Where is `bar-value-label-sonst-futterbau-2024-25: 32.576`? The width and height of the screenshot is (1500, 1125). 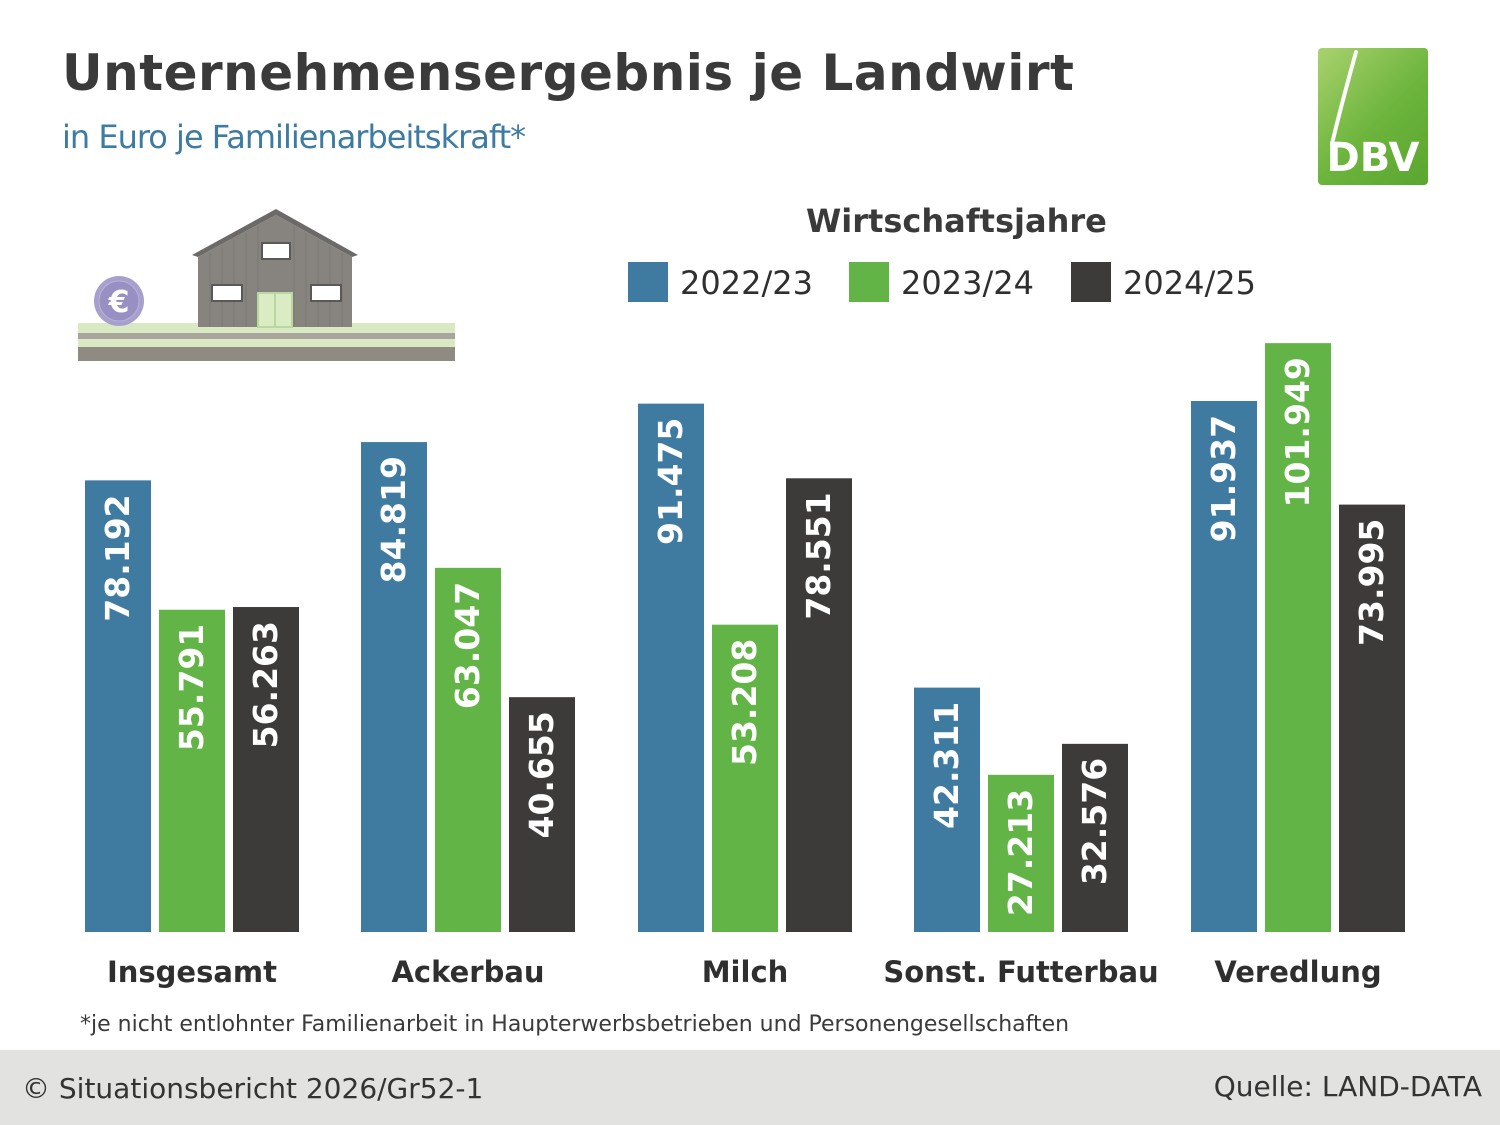
bar-value-label-sonst-futterbau-2024-25: 32.576 is located at coordinates (1094, 821).